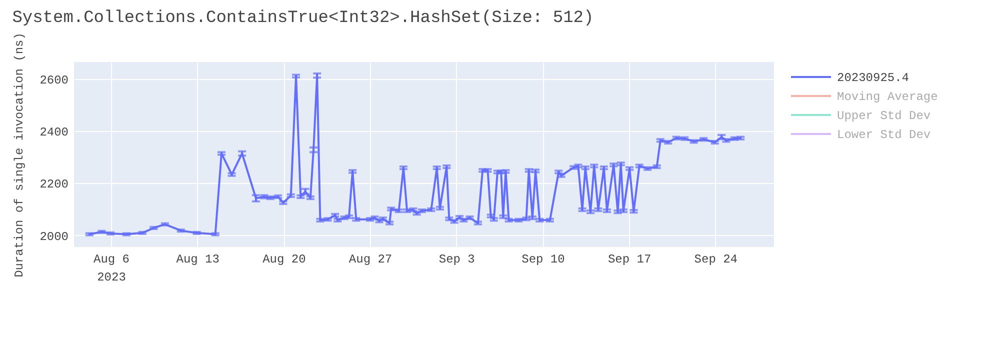  What do you see at coordinates (19, 155) in the screenshot?
I see `y-axis-title: Duration of single invocation (ns)` at bounding box center [19, 155].